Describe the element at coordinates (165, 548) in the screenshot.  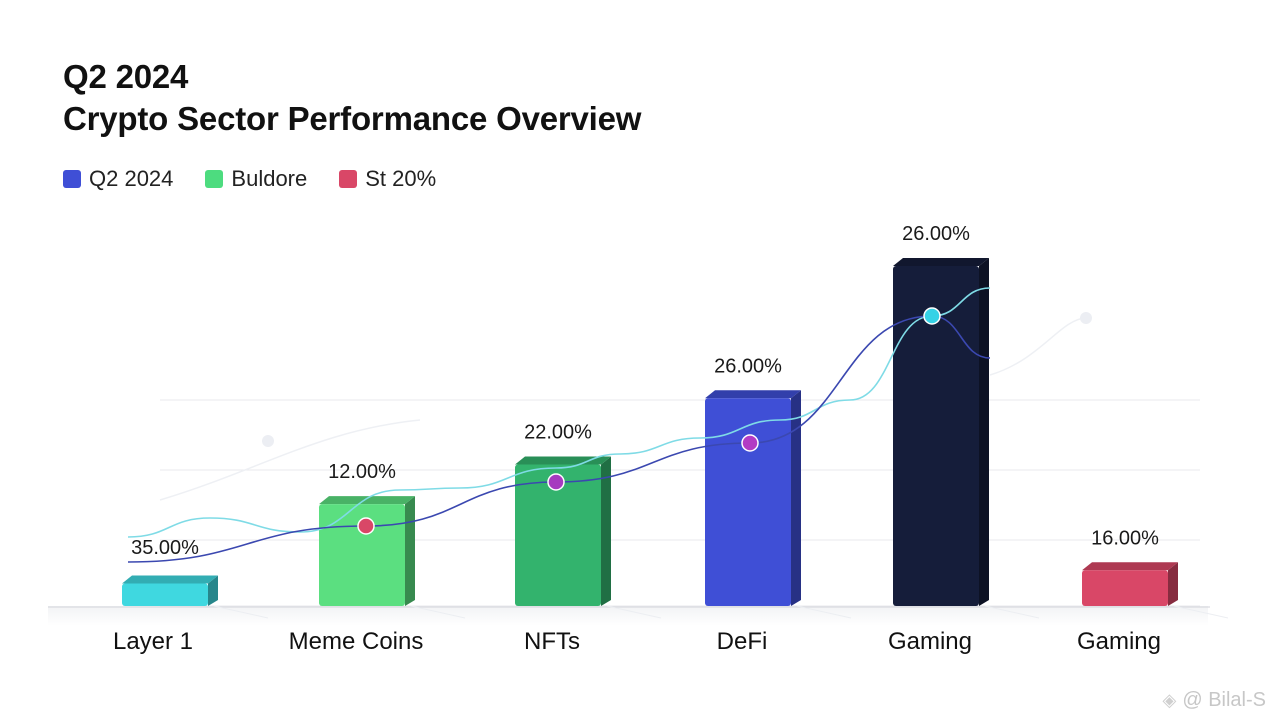
I see `value-label: 35.00%` at that location.